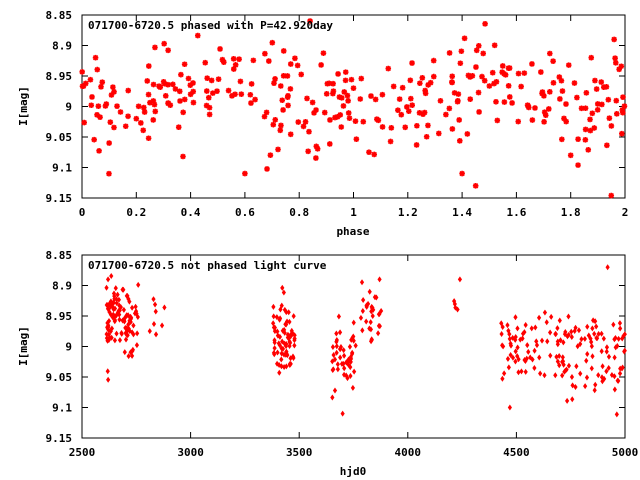  What do you see at coordinates (136, 212) in the screenshot?
I see `x-tick-label: 0.2` at bounding box center [136, 212].